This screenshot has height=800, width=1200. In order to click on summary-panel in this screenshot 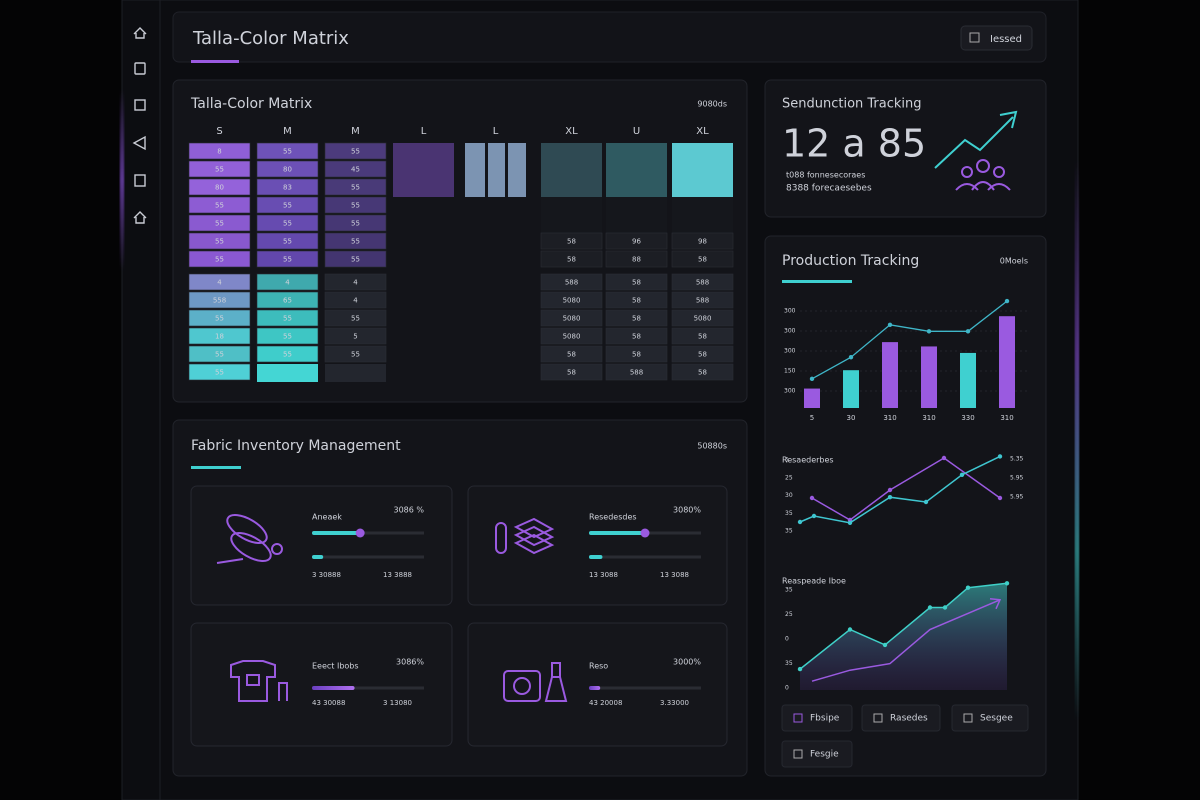, I will do `click(905, 148)`.